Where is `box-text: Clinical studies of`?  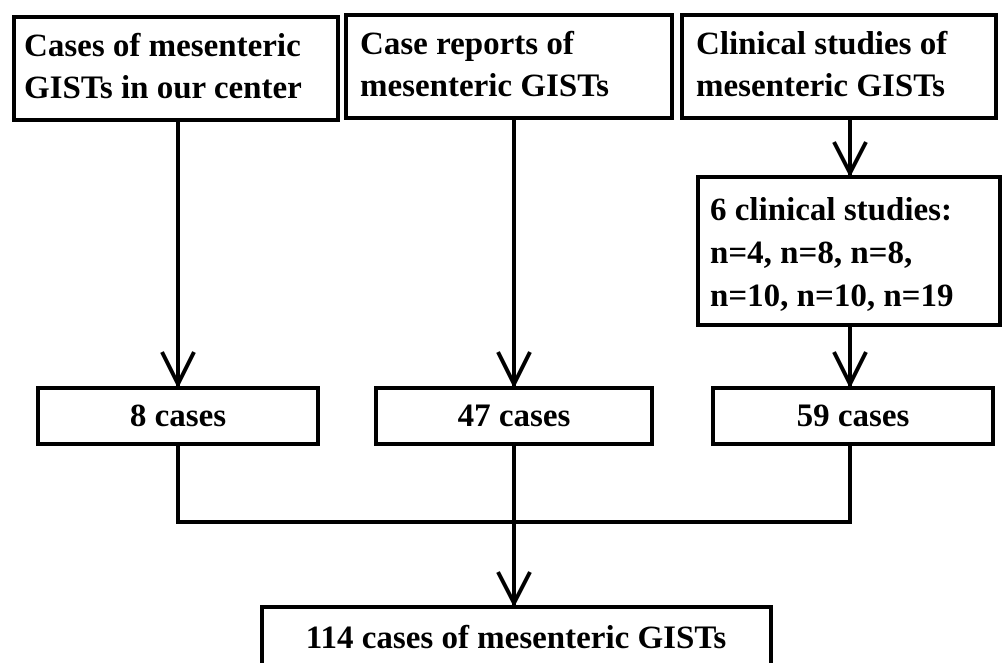
box-text: Clinical studies of is located at coordinates (822, 44).